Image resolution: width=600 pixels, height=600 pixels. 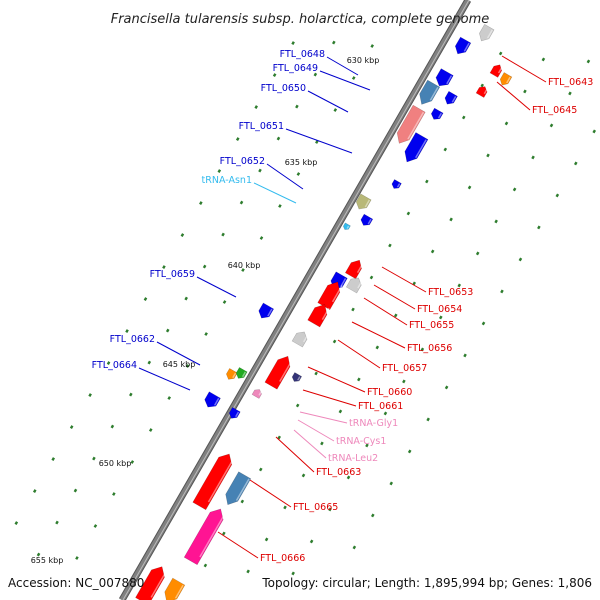 I want to click on feature-ftl_0652-shape, so click(x=363, y=201).